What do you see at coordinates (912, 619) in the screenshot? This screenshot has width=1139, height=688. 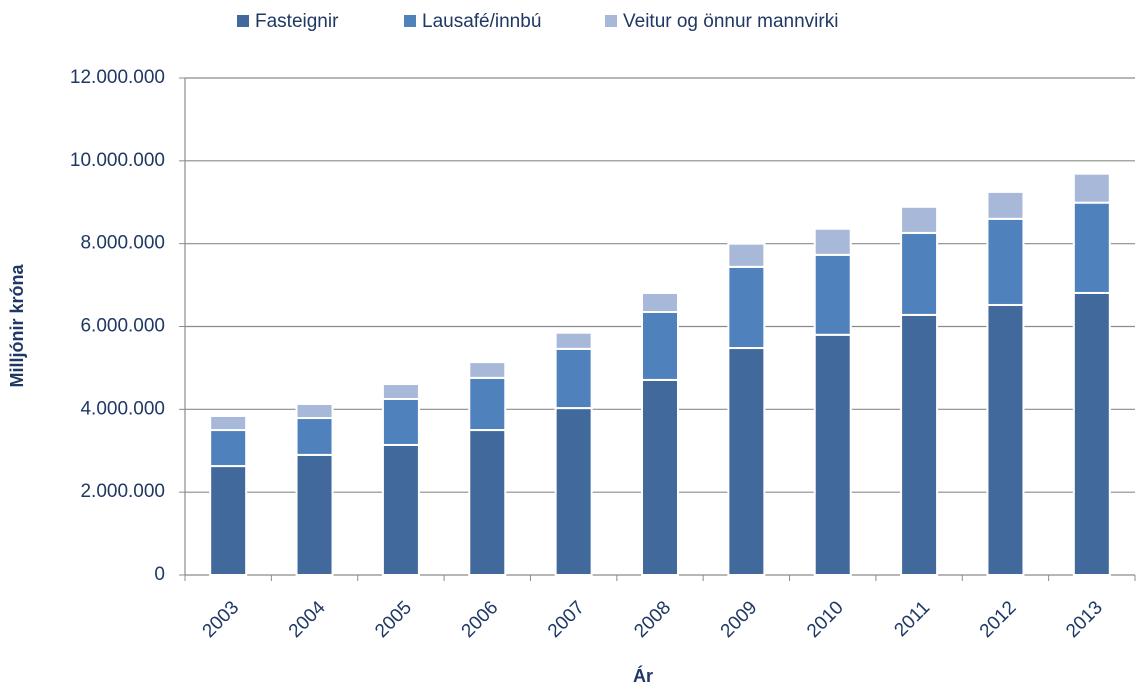 I see `x-tick-label: 2011` at bounding box center [912, 619].